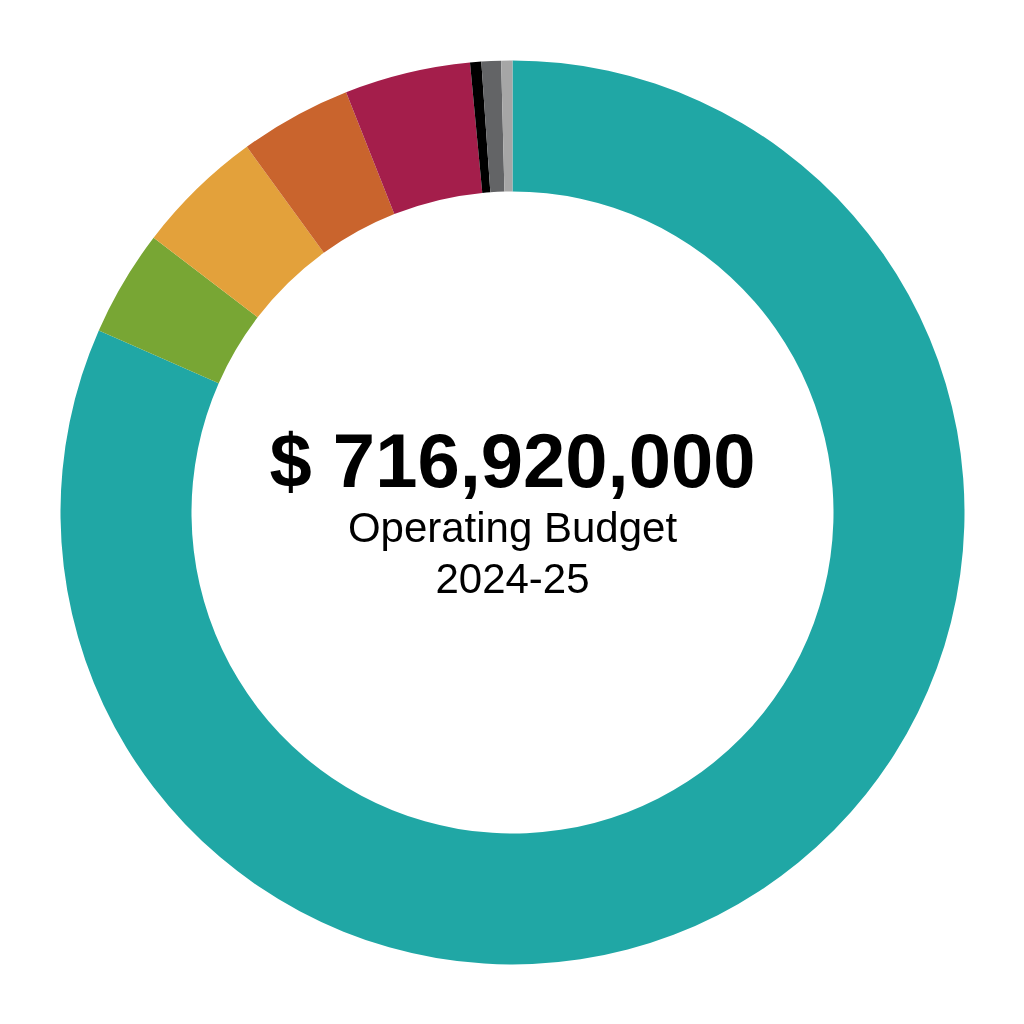  I want to click on text: $ 716,920,000, so click(512, 460).